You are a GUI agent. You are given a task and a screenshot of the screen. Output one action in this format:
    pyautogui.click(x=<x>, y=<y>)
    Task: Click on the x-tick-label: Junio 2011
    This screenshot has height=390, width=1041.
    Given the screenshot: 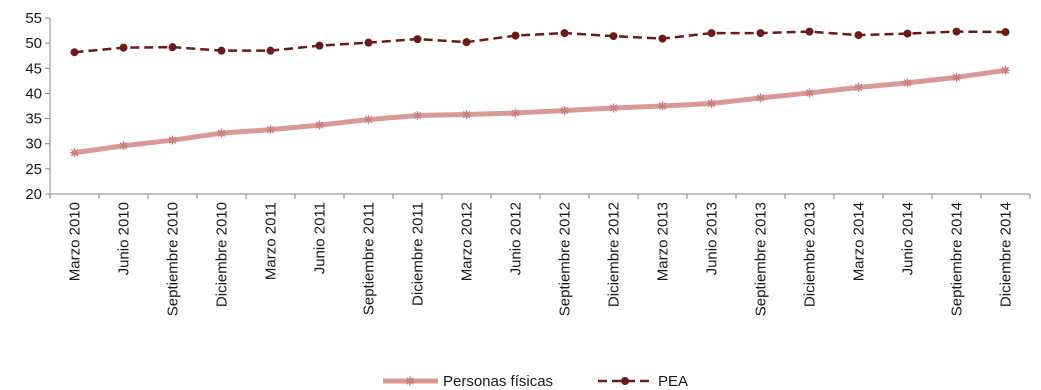 What is the action you would take?
    pyautogui.click(x=320, y=238)
    